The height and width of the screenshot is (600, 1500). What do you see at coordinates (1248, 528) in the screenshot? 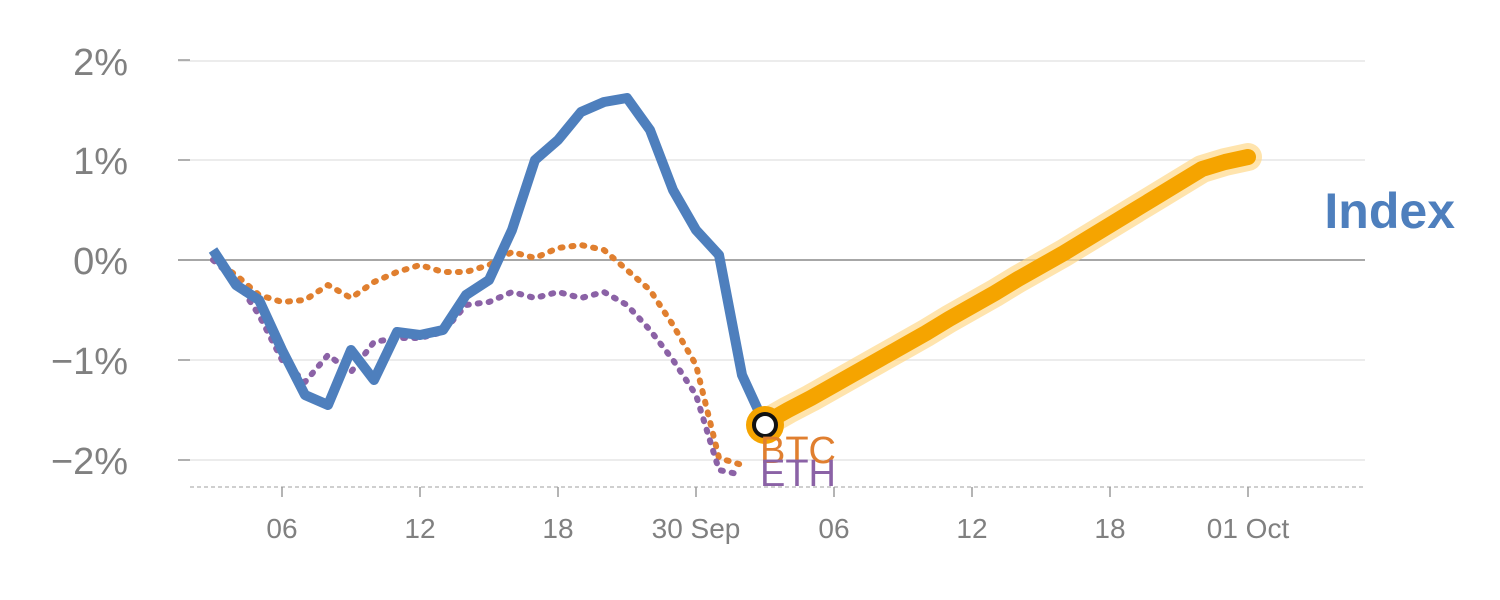
I see `x-tick-label: 01 Oct` at bounding box center [1248, 528].